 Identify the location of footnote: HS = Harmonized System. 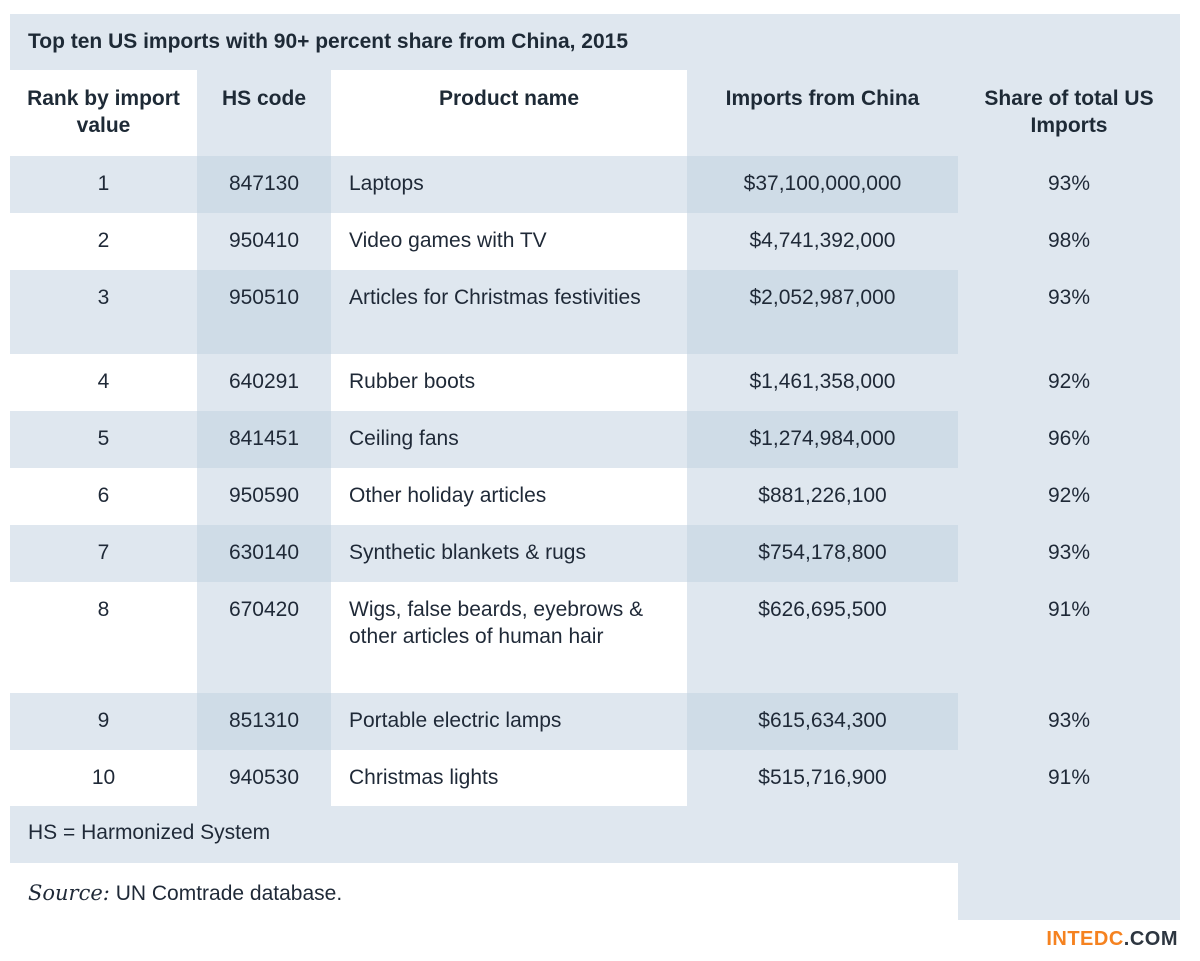
(149, 832).